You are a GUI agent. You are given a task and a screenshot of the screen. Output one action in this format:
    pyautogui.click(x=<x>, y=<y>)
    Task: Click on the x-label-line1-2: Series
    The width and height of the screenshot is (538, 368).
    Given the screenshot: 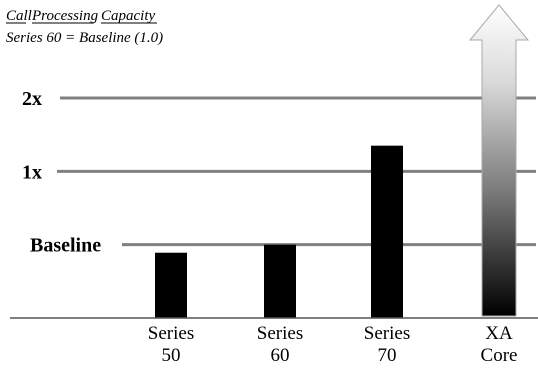 What is the action you would take?
    pyautogui.click(x=387, y=333)
    